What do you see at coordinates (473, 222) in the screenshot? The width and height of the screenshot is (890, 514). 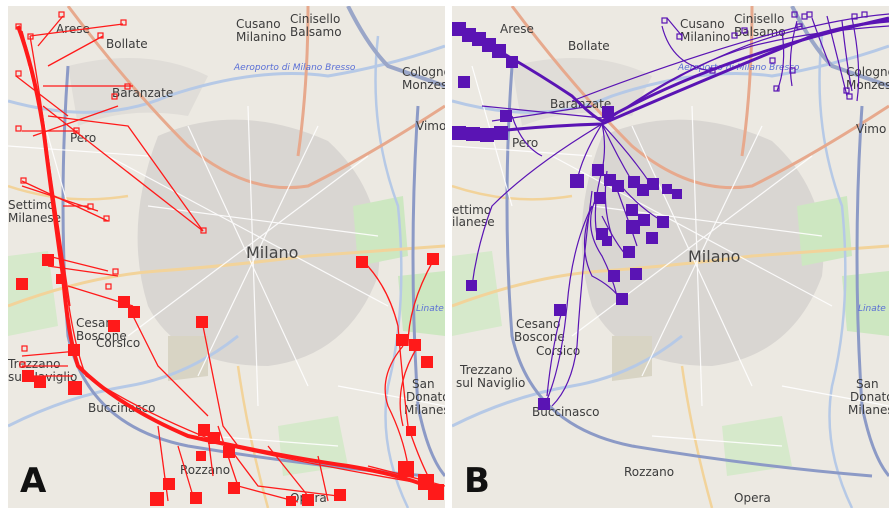 I see `label-milanese-w: ilanese` at bounding box center [473, 222].